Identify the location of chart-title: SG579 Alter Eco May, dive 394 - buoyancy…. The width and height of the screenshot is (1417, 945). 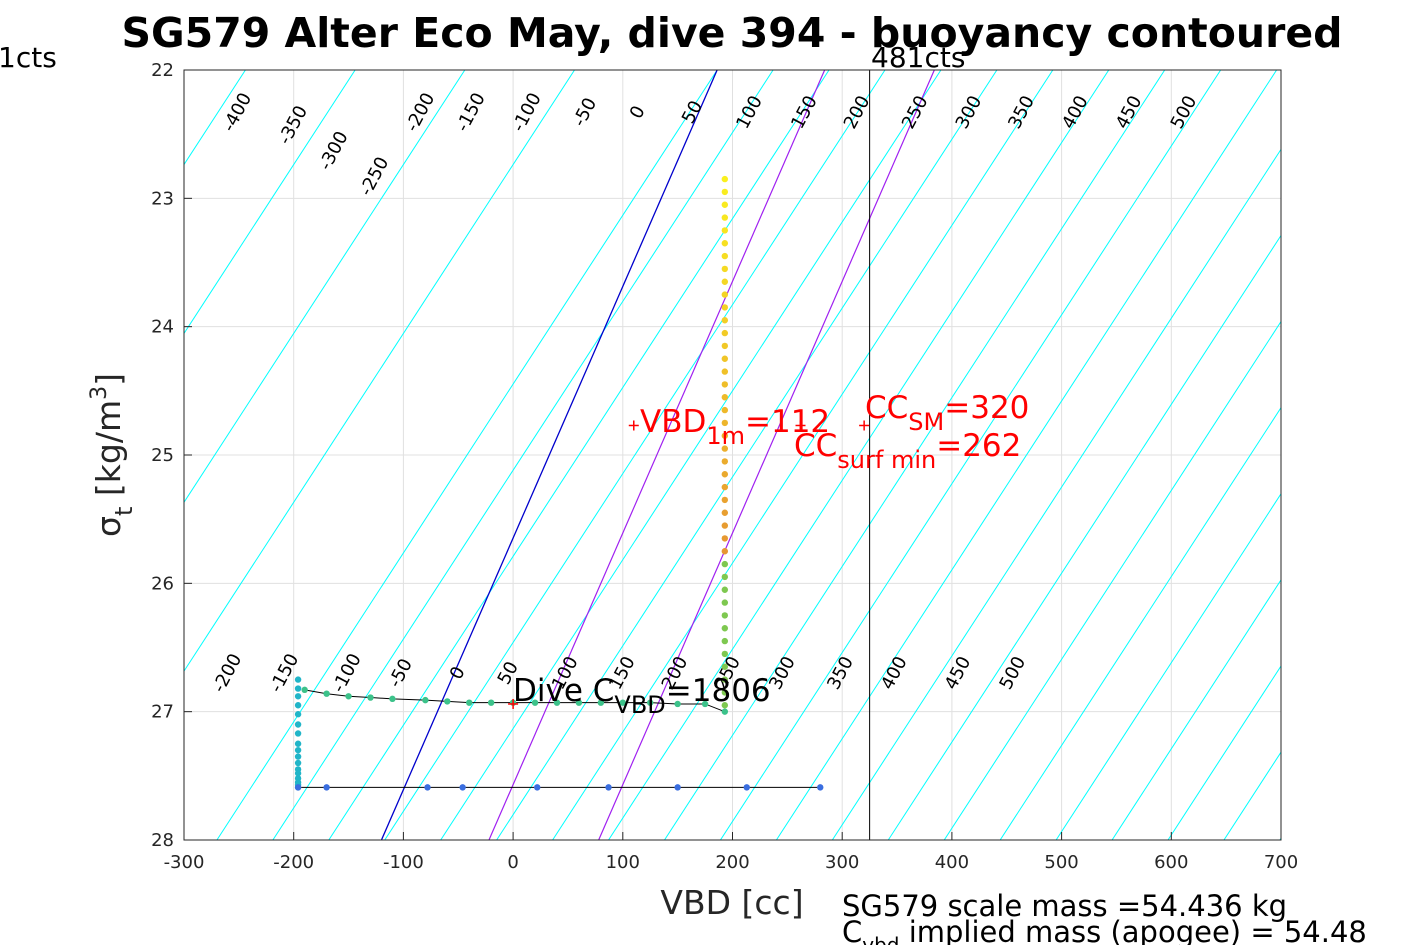
(731, 33).